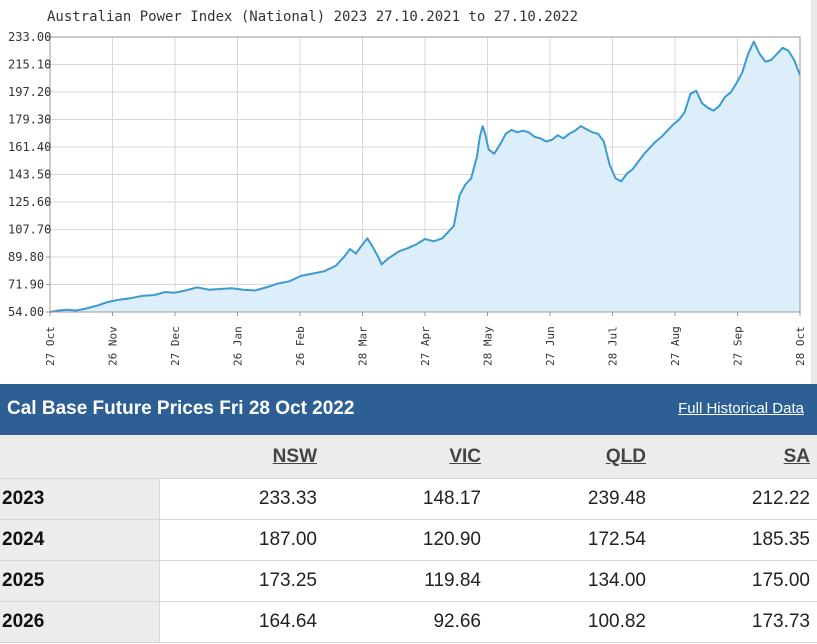 The height and width of the screenshot is (644, 817). I want to click on cell-nsw: 233.33, so click(241, 499).